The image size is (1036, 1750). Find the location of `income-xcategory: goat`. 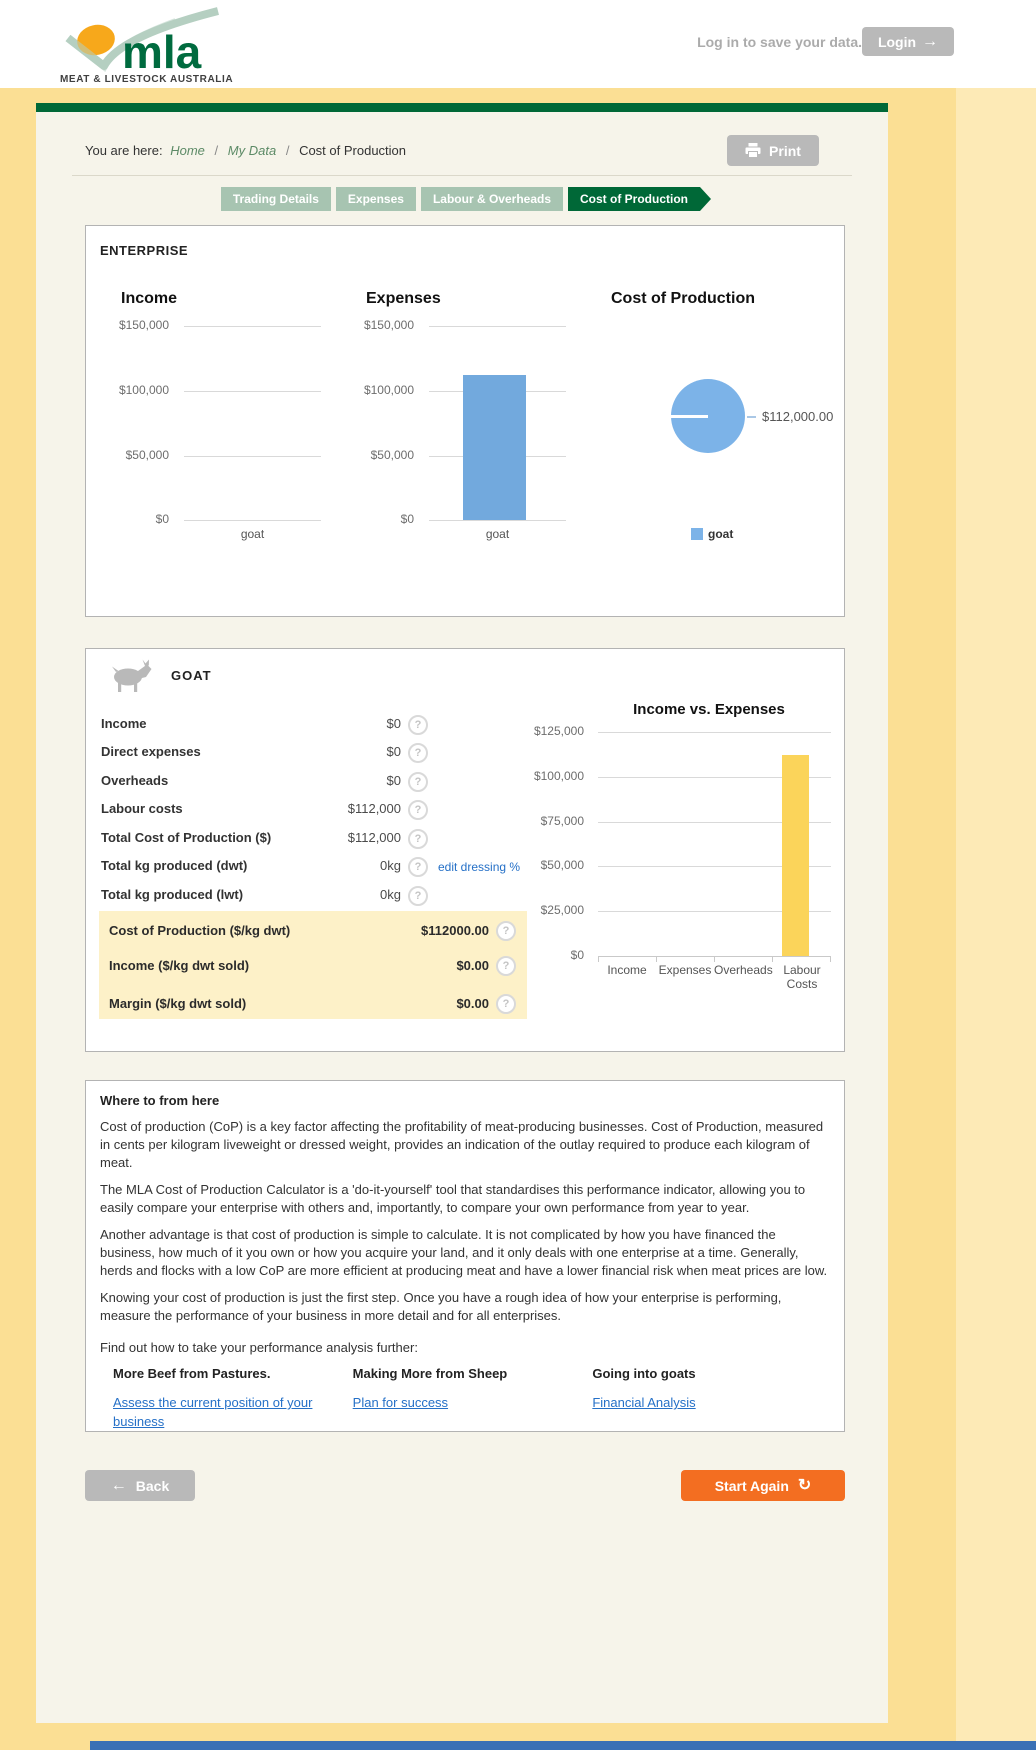

income-xcategory: goat is located at coordinates (252, 534).